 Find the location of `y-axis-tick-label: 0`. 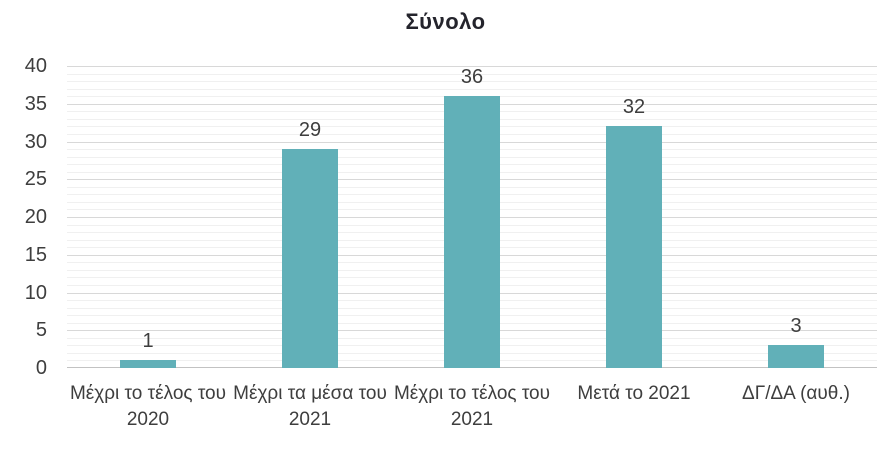

y-axis-tick-label: 0 is located at coordinates (41, 368).